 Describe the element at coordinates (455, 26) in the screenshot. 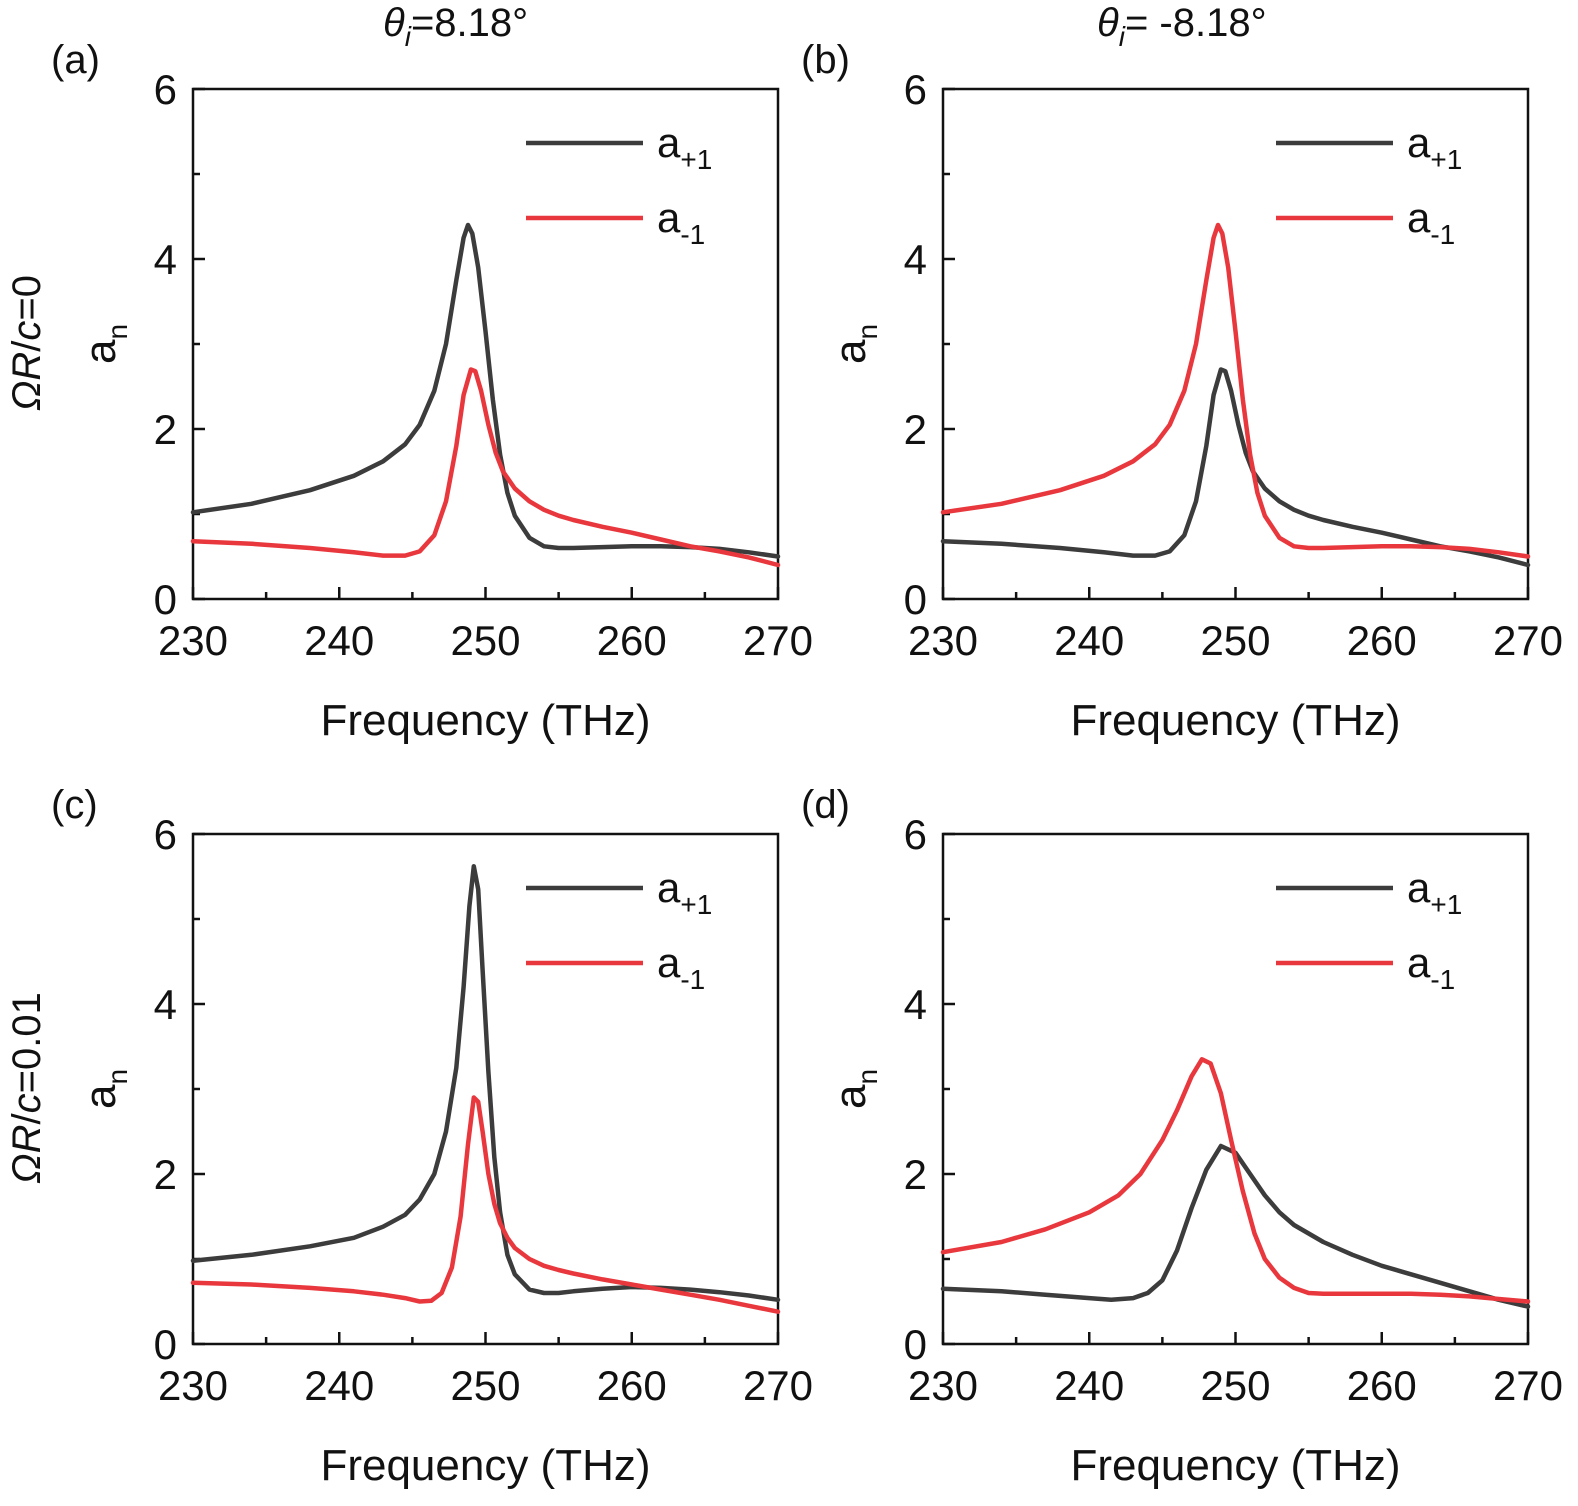

I see `column-title-left: θi=8.18°` at that location.